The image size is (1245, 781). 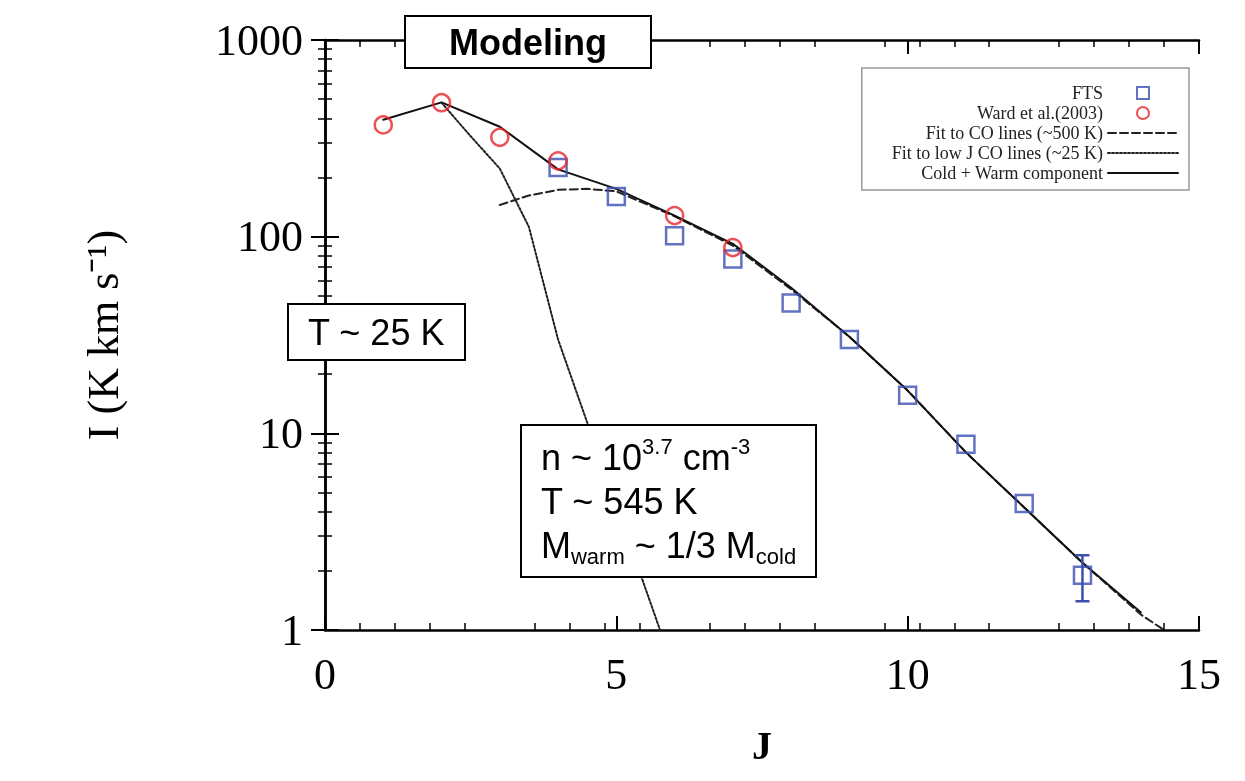 I want to click on legend-label: Fit to low J CO lines (~25 K), so click(x=997, y=153).